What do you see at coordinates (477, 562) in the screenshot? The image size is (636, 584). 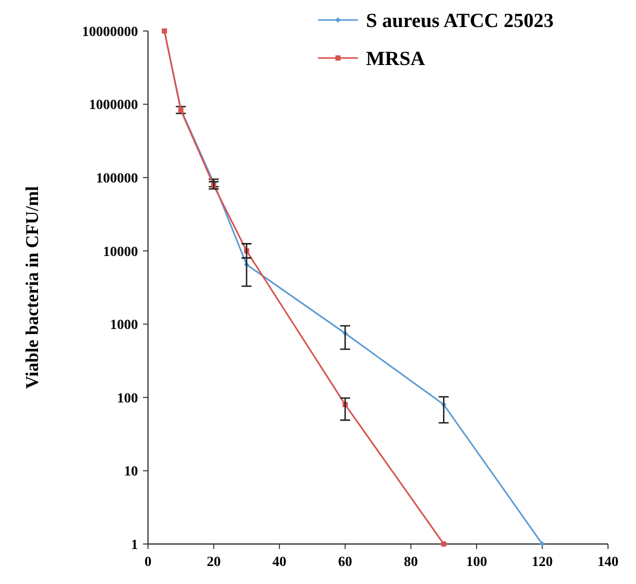 I see `x-tick-label: 100` at bounding box center [477, 562].